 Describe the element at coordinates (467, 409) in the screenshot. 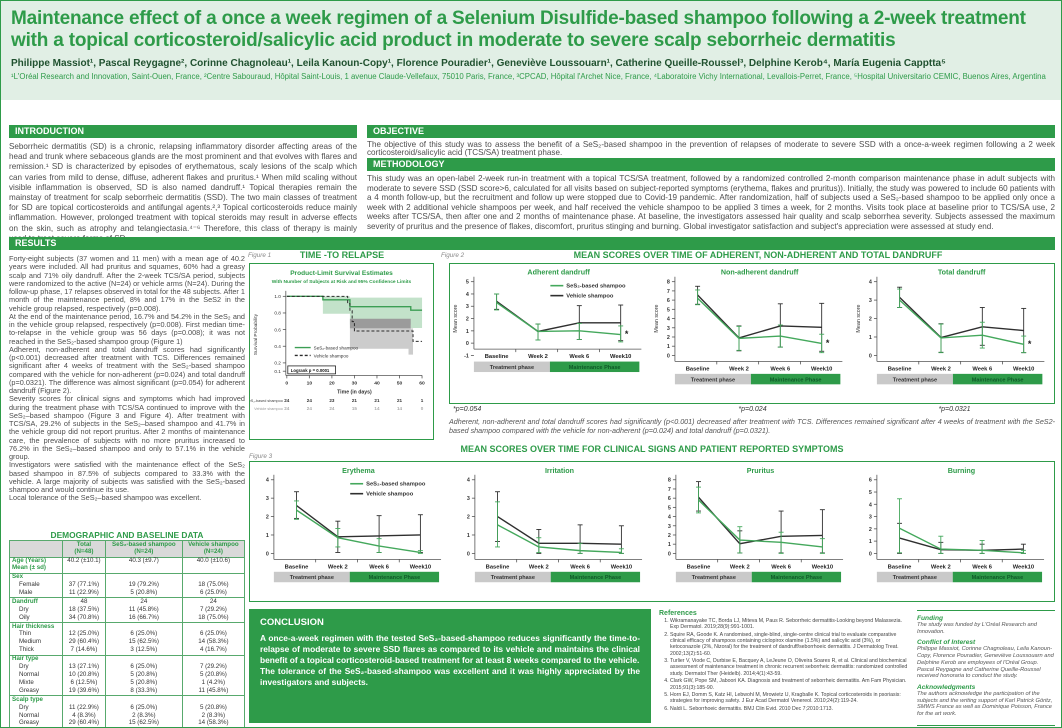

I see `pvalue-adherent: *p=0.054` at that location.